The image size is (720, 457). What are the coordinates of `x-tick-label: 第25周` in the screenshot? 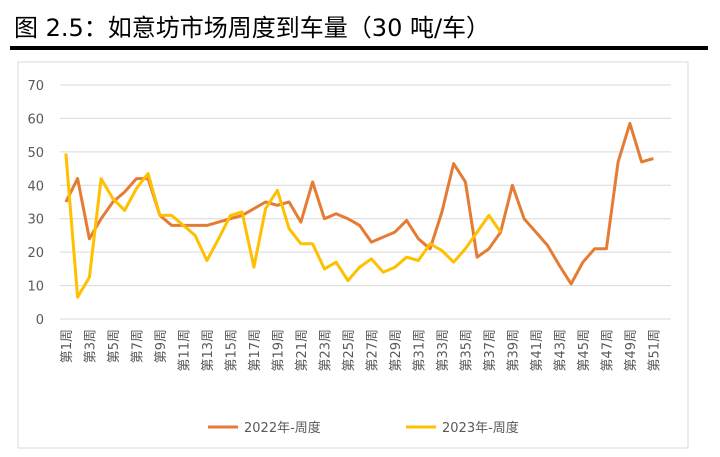 It's located at (349, 350).